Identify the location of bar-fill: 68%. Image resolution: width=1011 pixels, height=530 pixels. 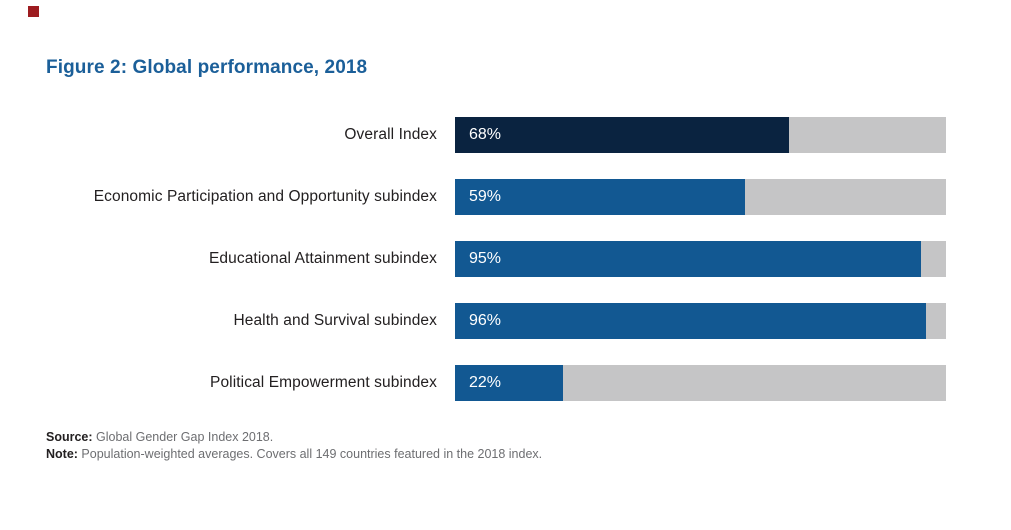
(622, 135).